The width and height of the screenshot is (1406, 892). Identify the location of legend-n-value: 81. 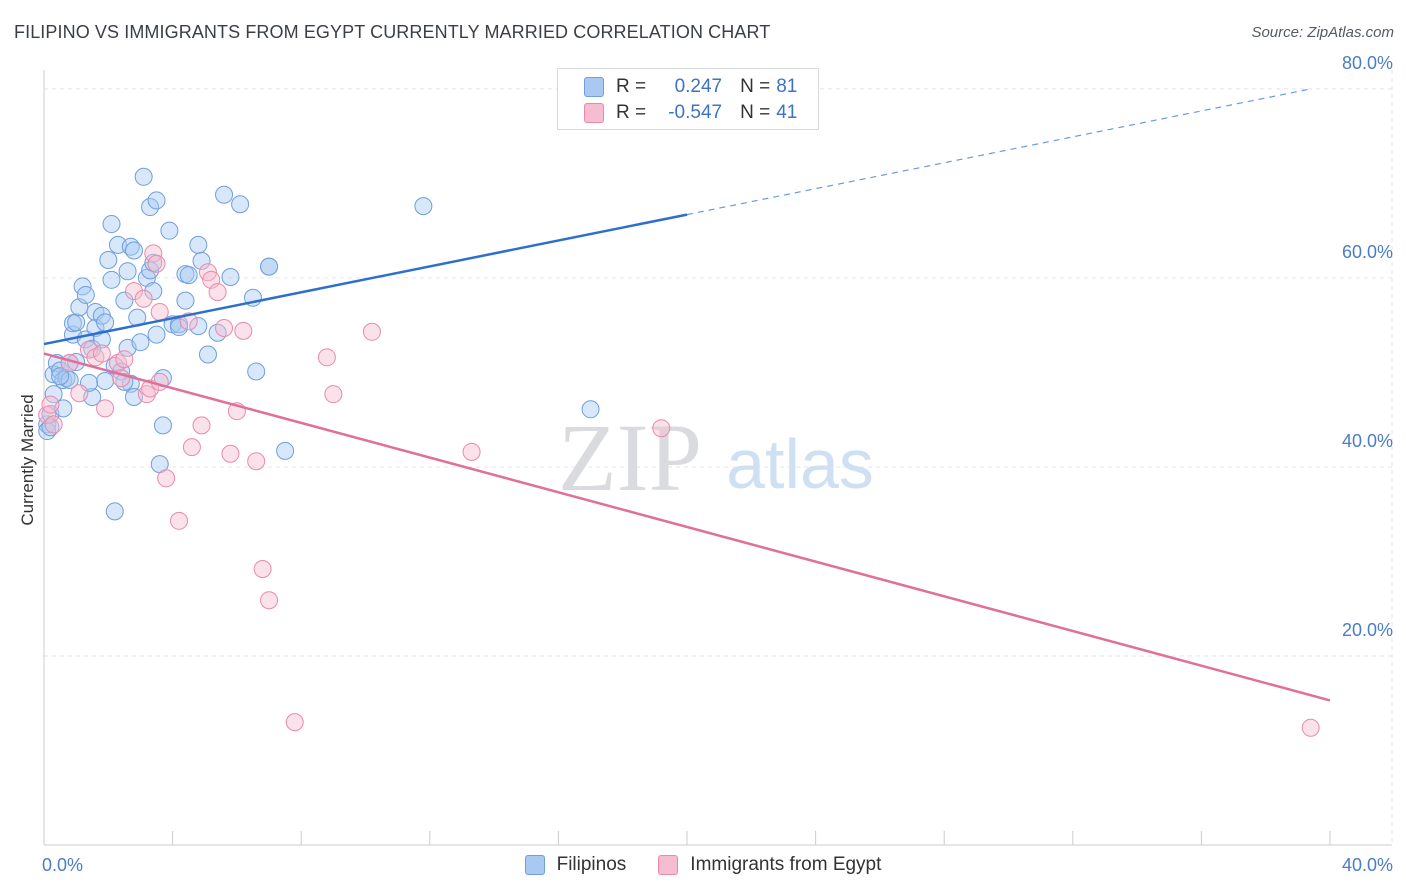
(787, 86).